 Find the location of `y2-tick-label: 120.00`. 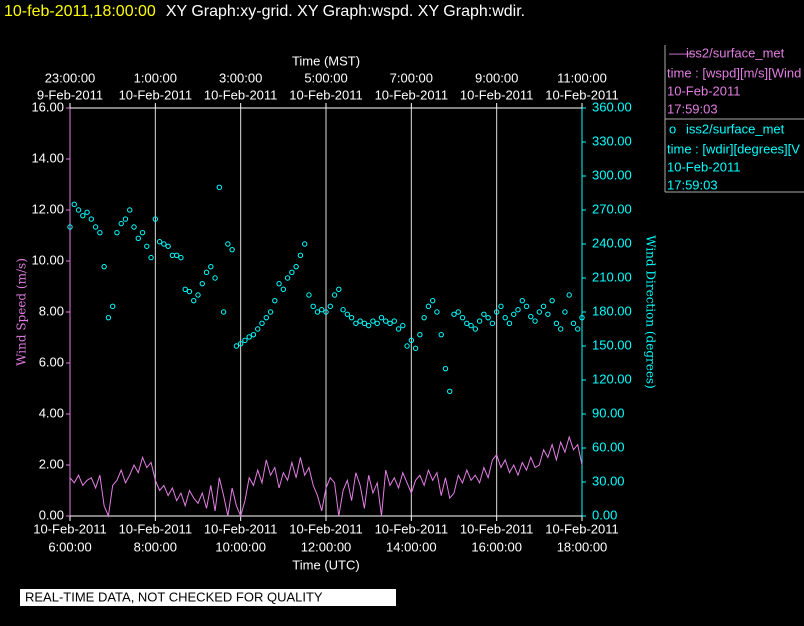

y2-tick-label: 120.00 is located at coordinates (612, 378).